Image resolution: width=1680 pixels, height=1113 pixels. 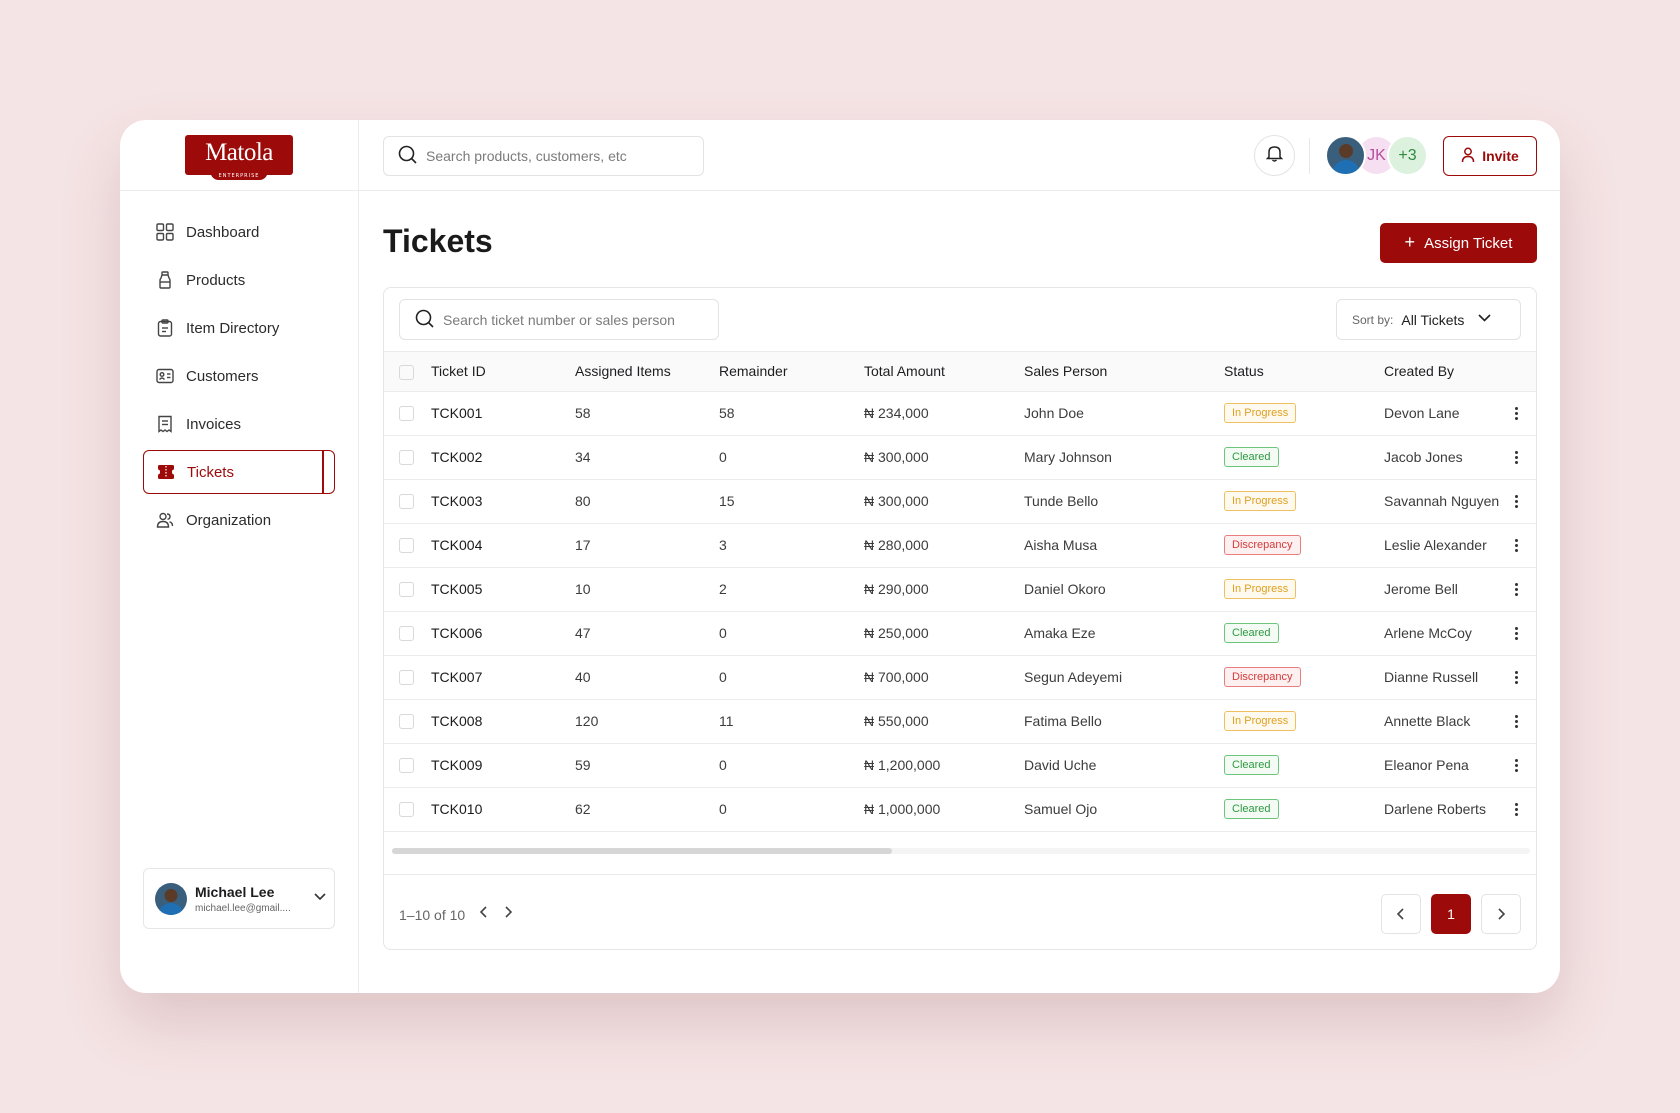 I want to click on horizontal-scrollbar, so click(x=961, y=851).